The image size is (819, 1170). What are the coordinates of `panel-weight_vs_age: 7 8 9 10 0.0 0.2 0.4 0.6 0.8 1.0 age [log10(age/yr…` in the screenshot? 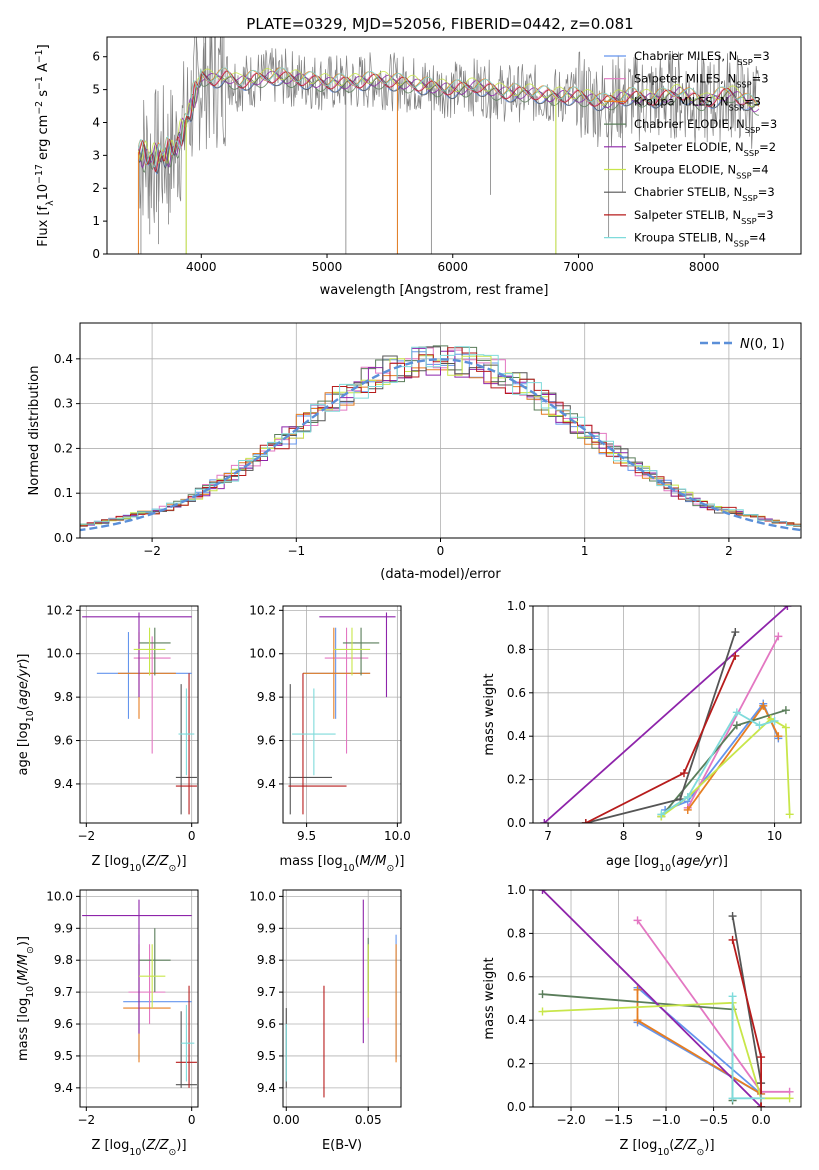 It's located at (642, 736).